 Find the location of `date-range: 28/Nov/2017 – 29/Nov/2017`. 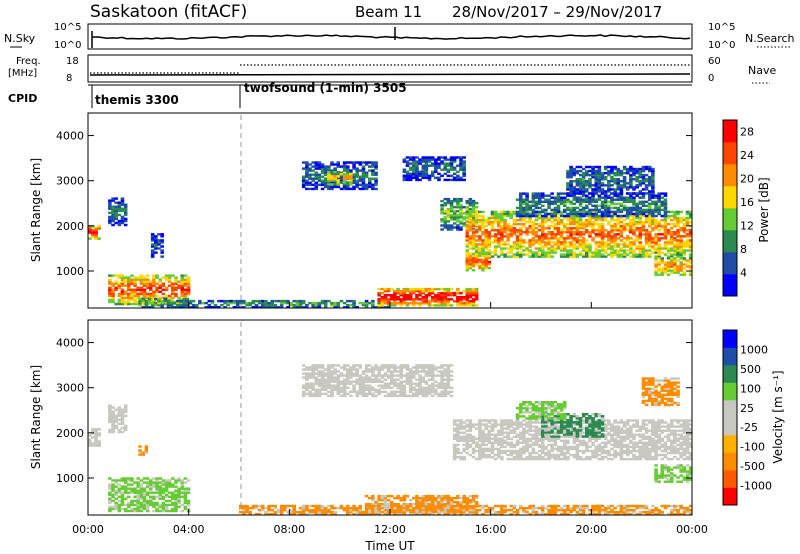

date-range: 28/Nov/2017 – 29/Nov/2017 is located at coordinates (557, 12).